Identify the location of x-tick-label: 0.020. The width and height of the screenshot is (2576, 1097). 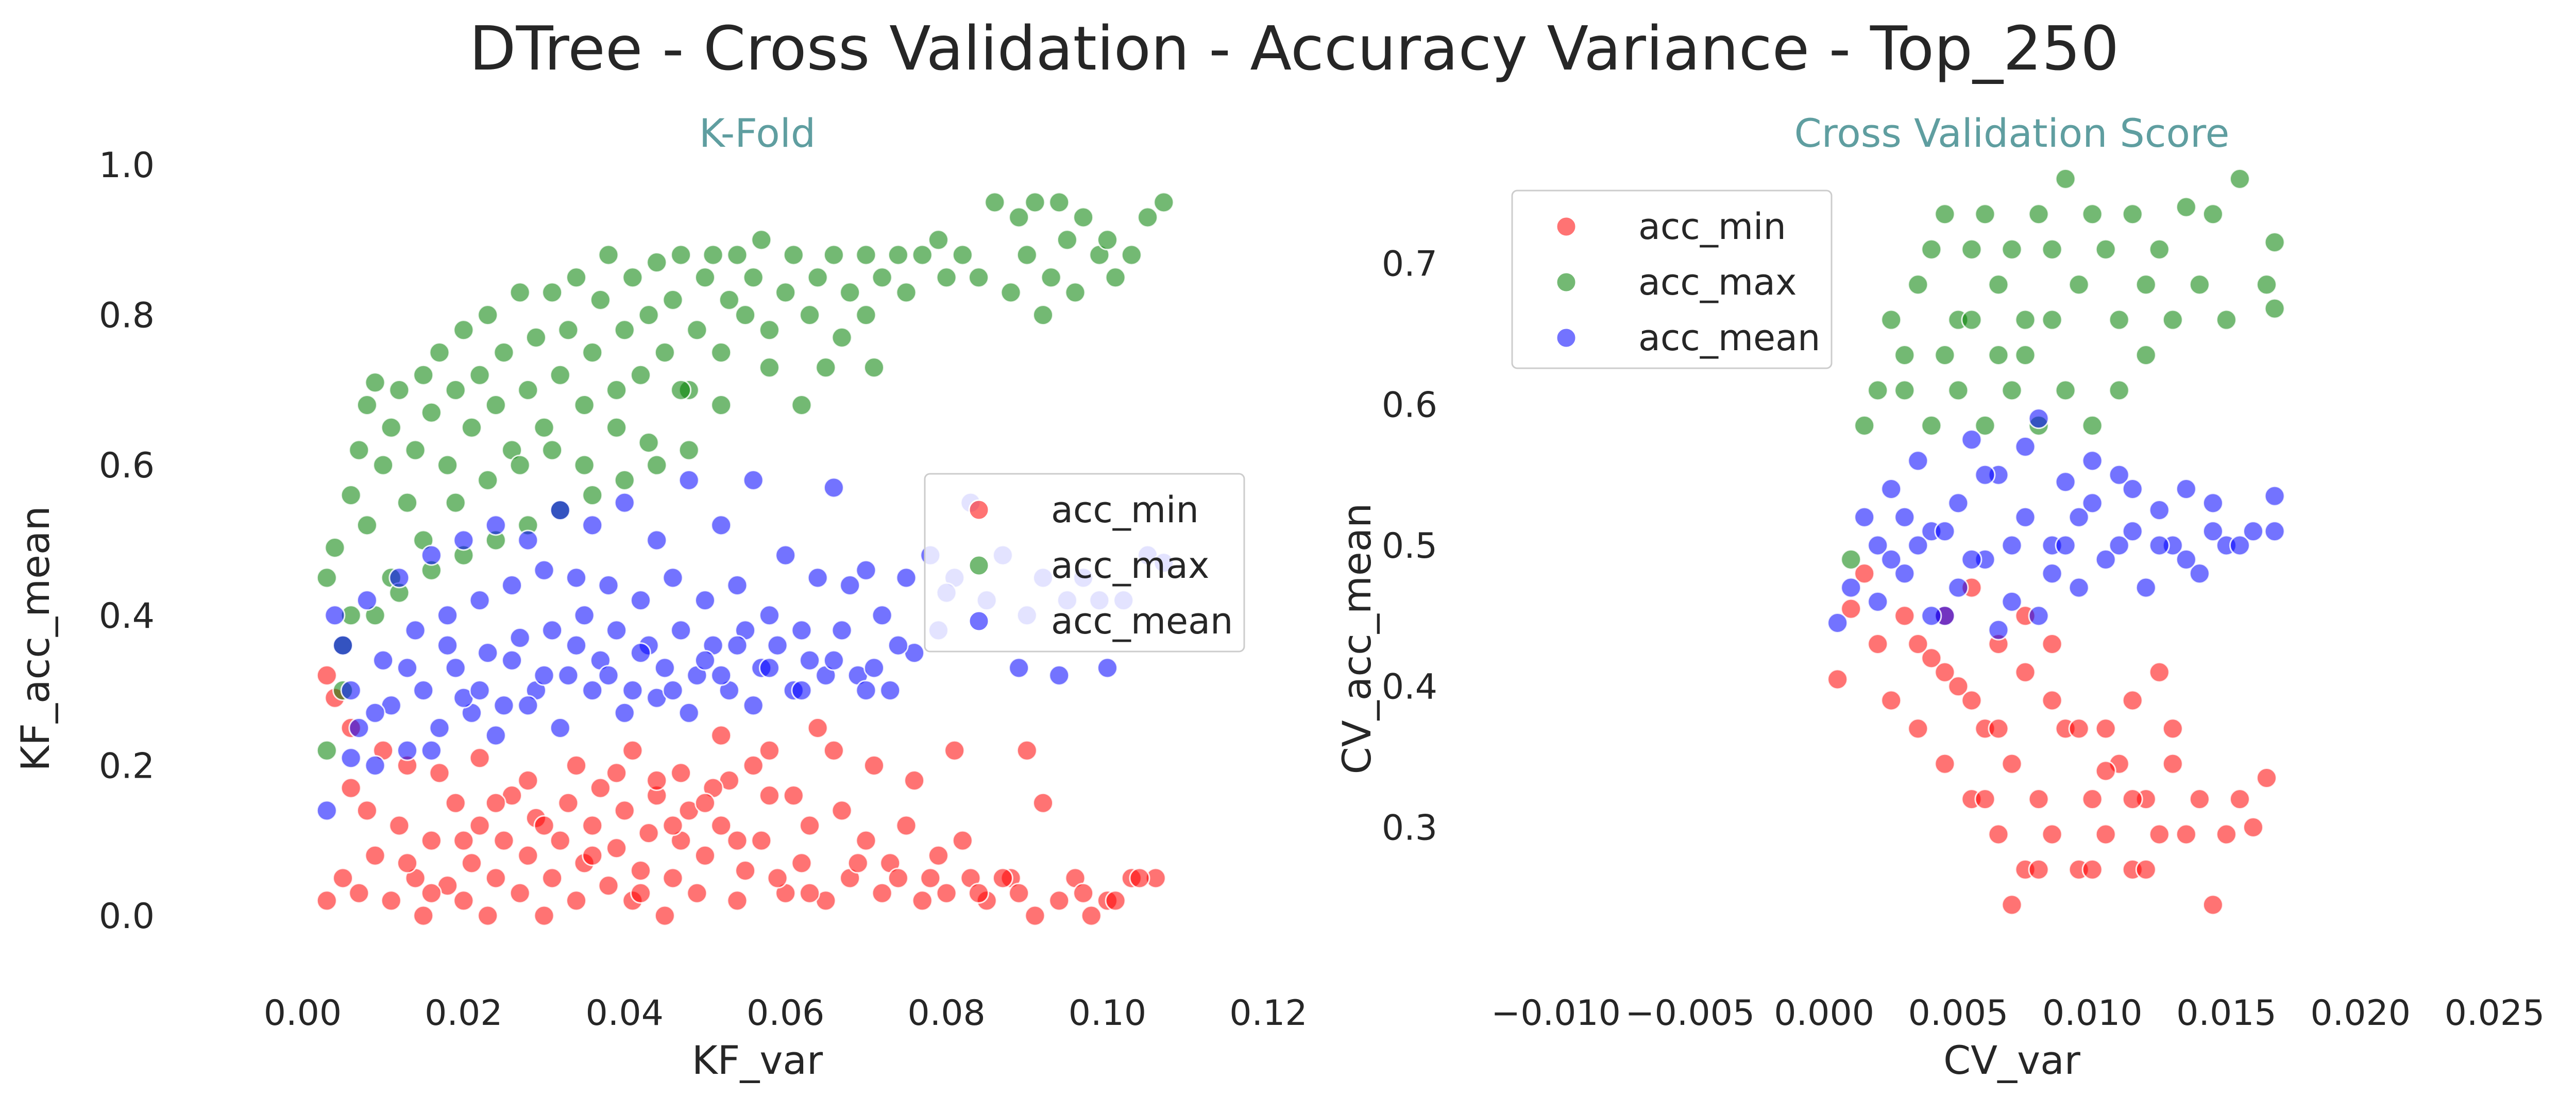
(2360, 1013).